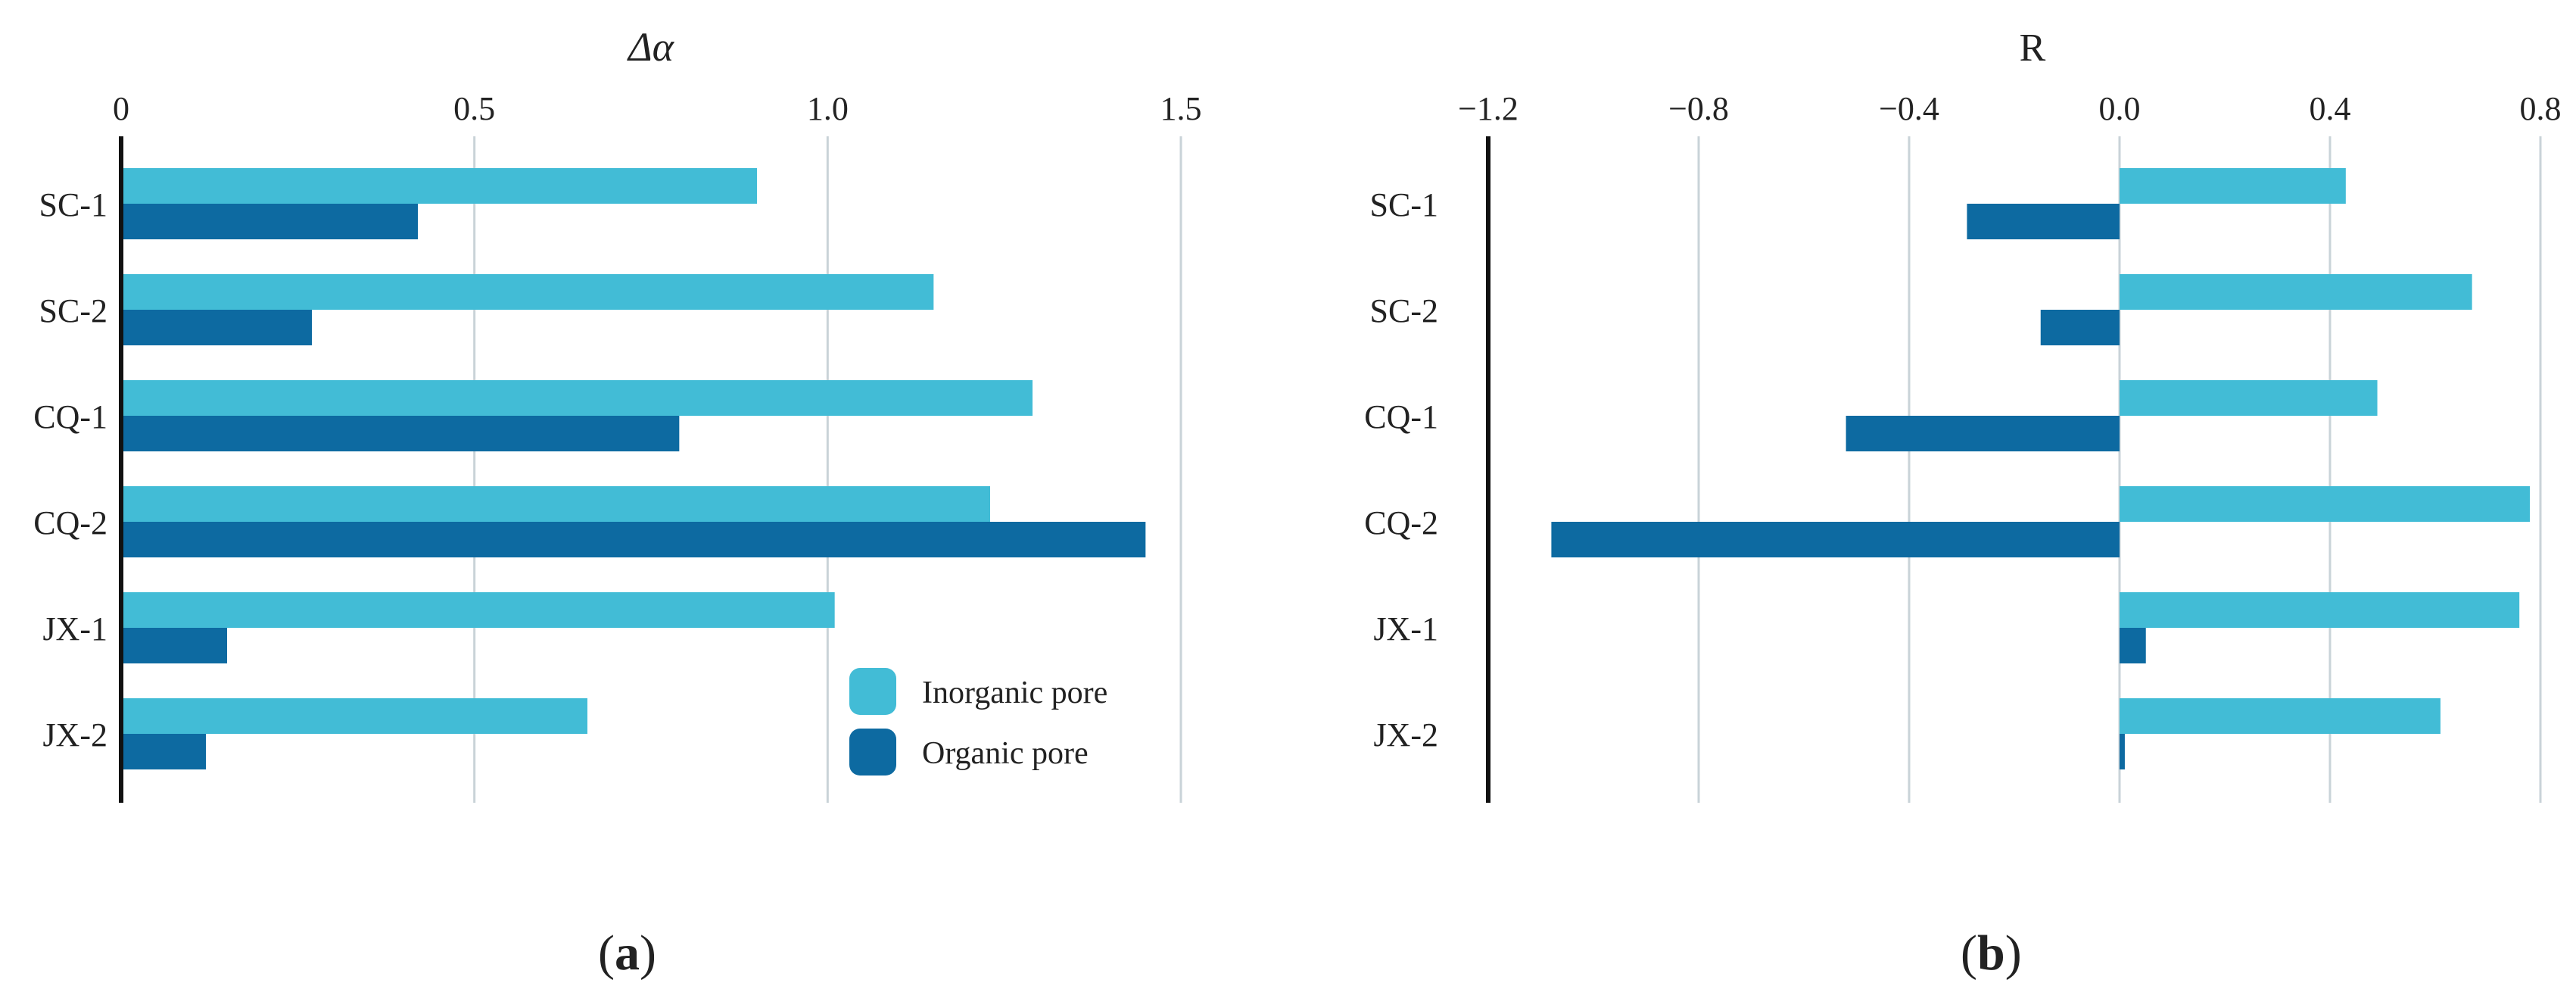 Image resolution: width=2576 pixels, height=1008 pixels. Describe the element at coordinates (2033, 48) in the screenshot. I see `panel-b-title: R` at that location.